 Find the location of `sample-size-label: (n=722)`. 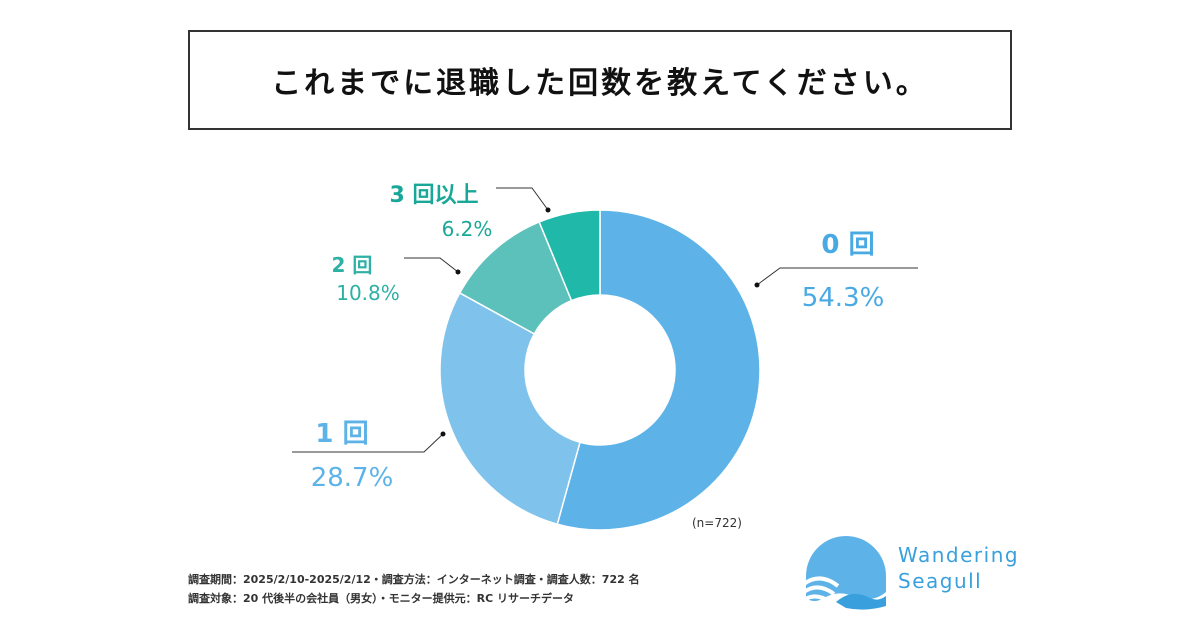

sample-size-label: (n=722) is located at coordinates (717, 523).